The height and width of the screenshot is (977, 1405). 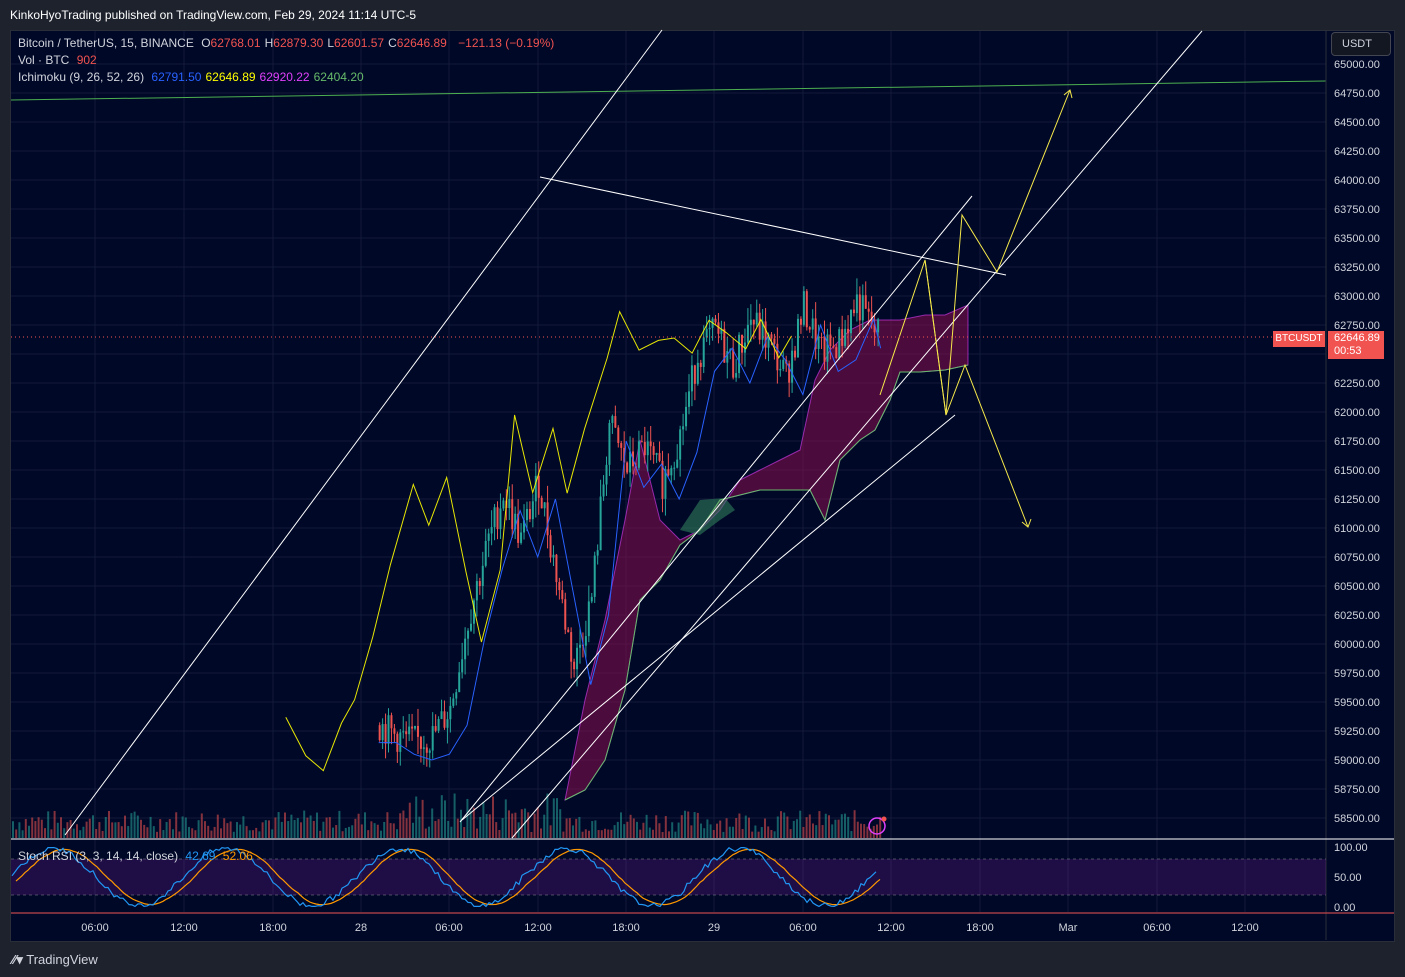 I want to click on bearish-arrowhead, so click(x=1026, y=523).